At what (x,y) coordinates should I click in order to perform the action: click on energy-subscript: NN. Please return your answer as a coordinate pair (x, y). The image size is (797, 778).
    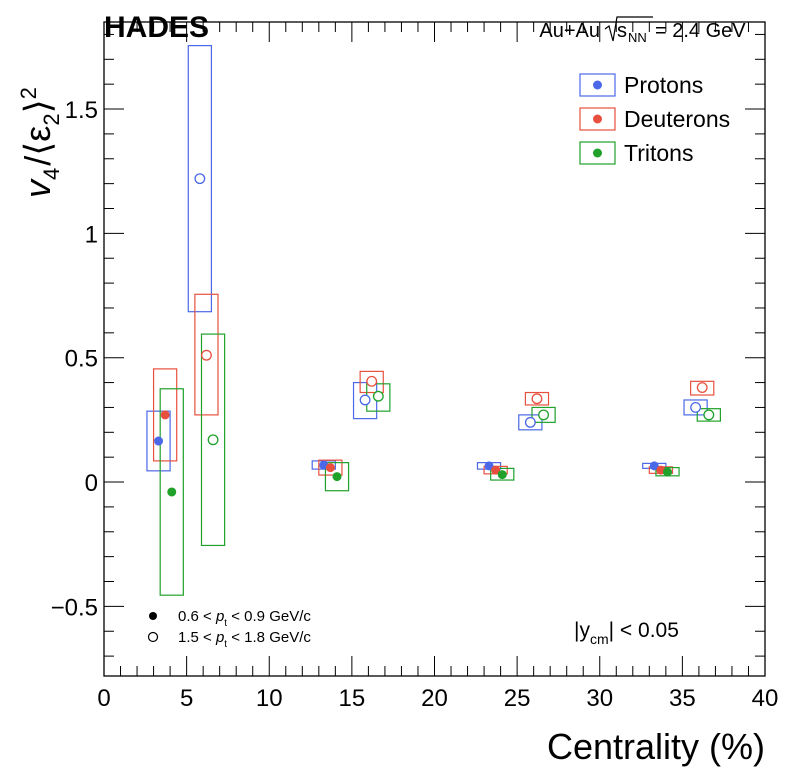
    Looking at the image, I should click on (637, 37).